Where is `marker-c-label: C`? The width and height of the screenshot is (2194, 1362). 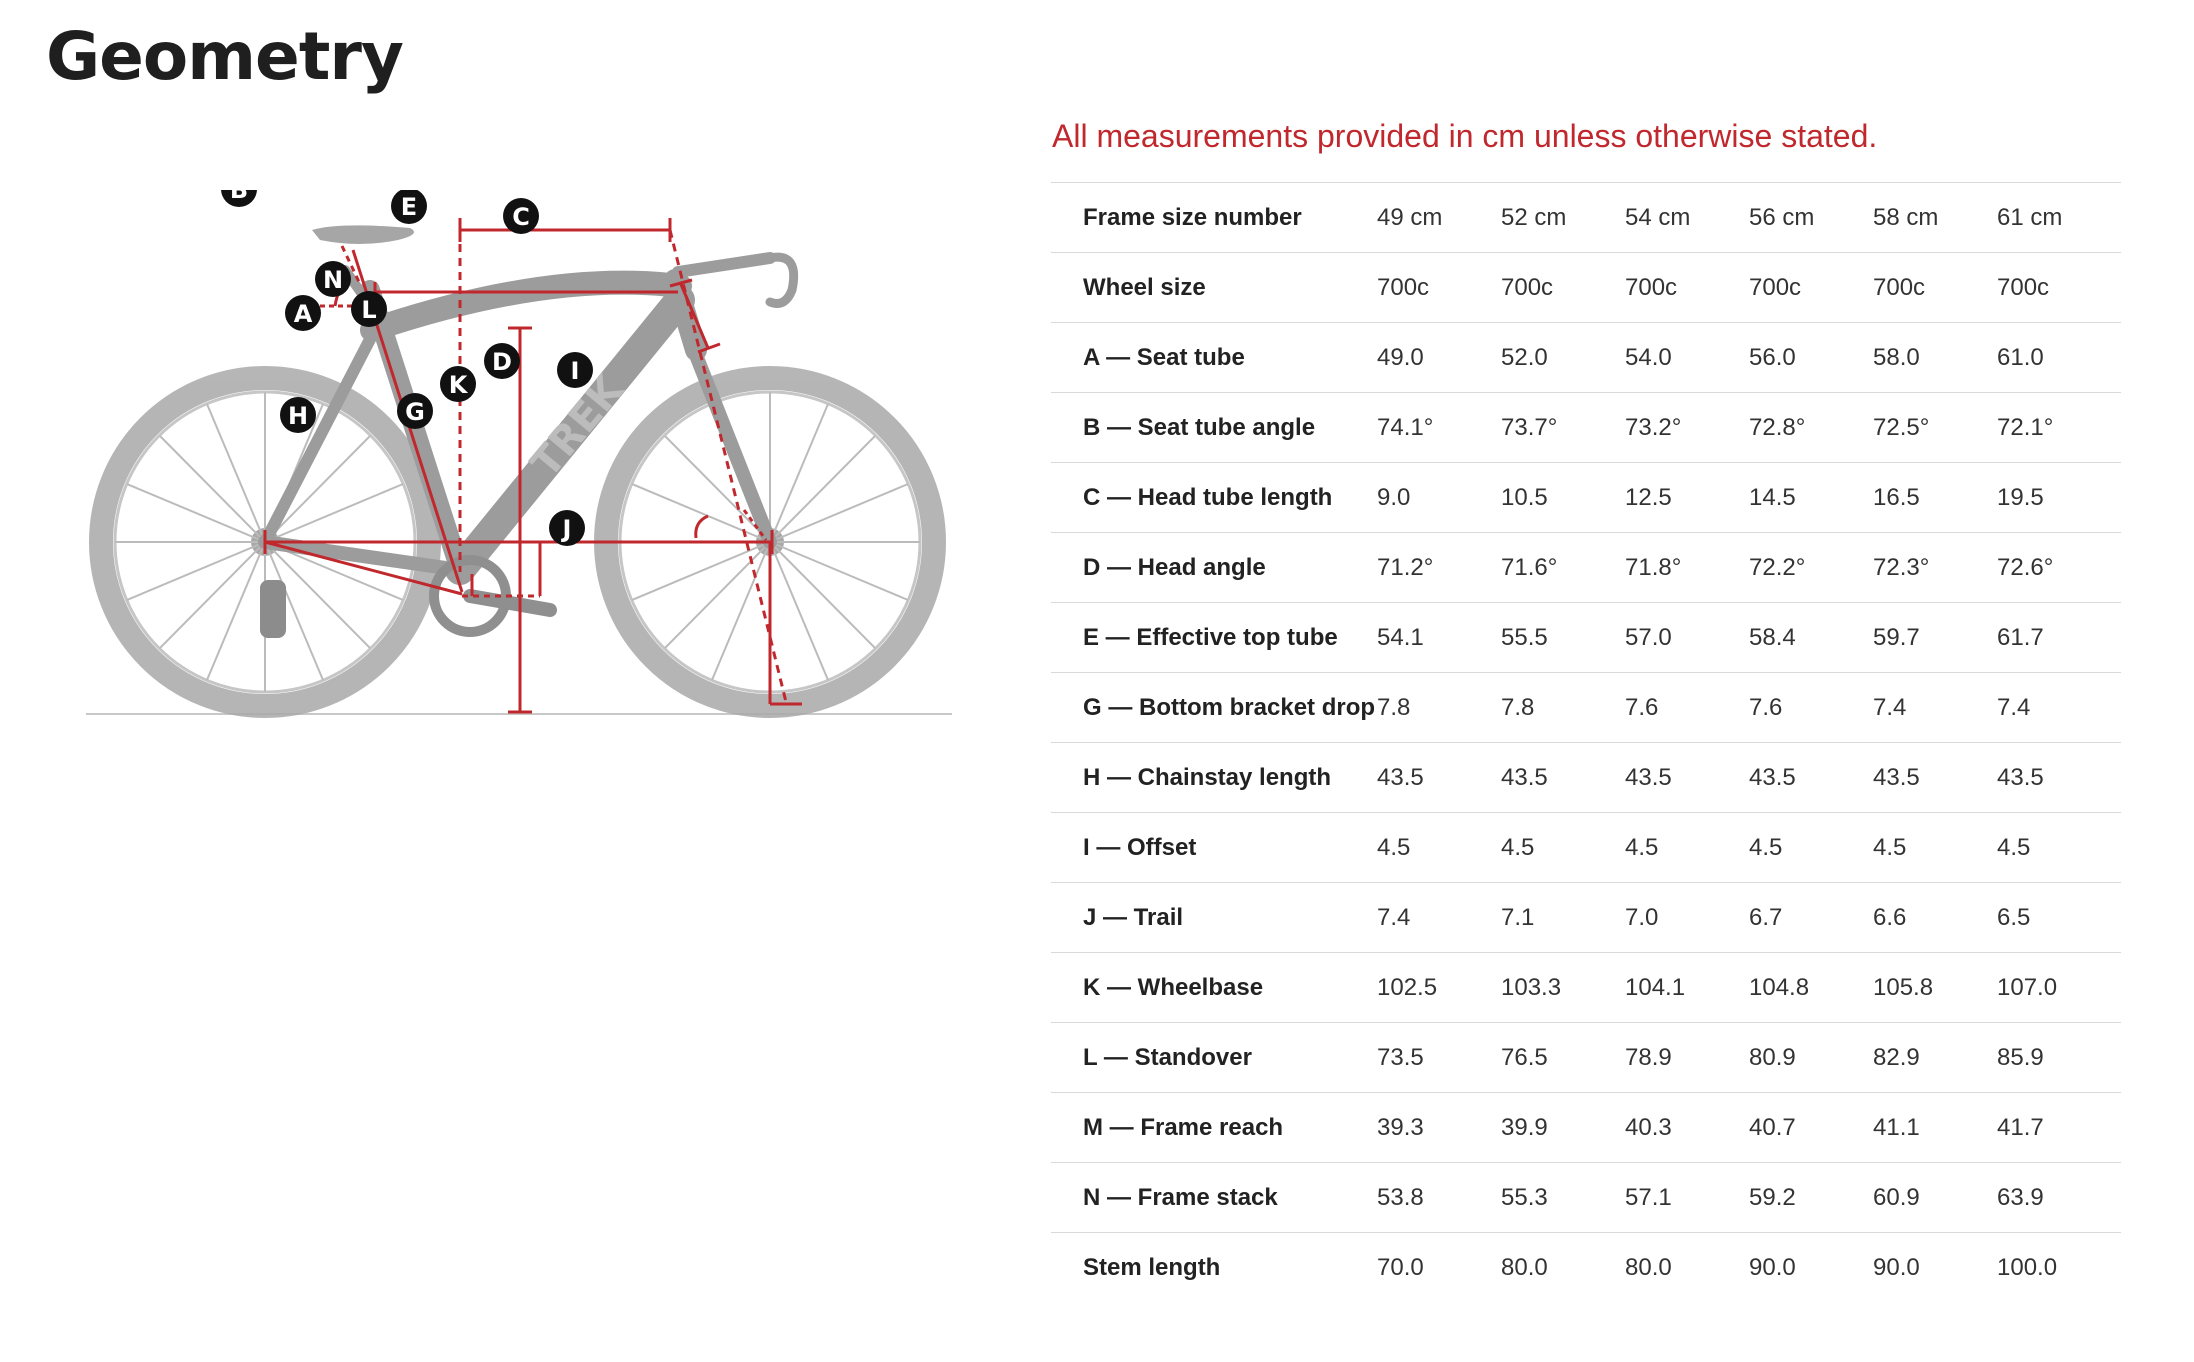
marker-c-label: C is located at coordinates (521, 217).